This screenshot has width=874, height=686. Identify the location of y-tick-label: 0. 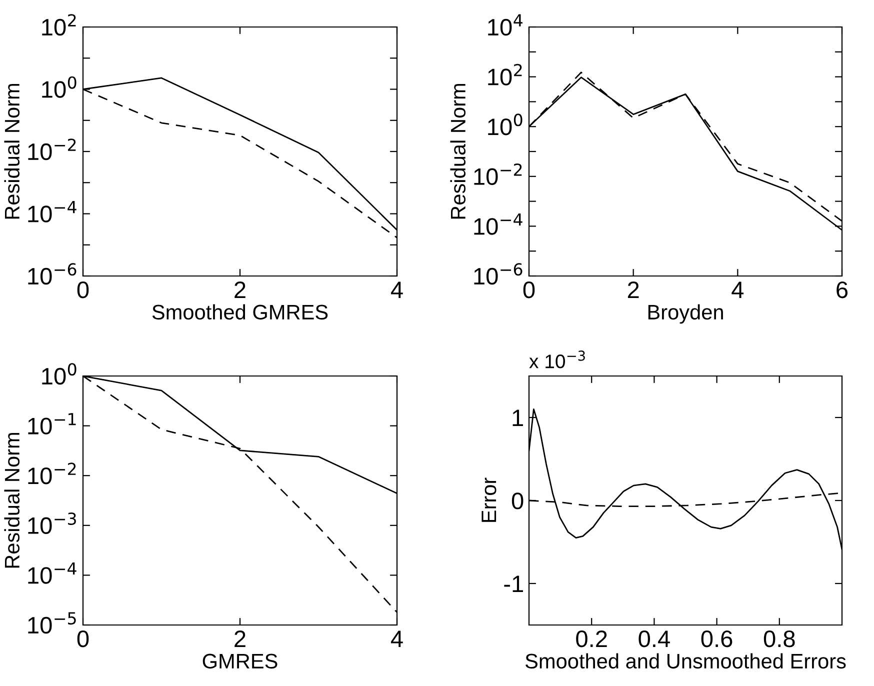
(518, 501).